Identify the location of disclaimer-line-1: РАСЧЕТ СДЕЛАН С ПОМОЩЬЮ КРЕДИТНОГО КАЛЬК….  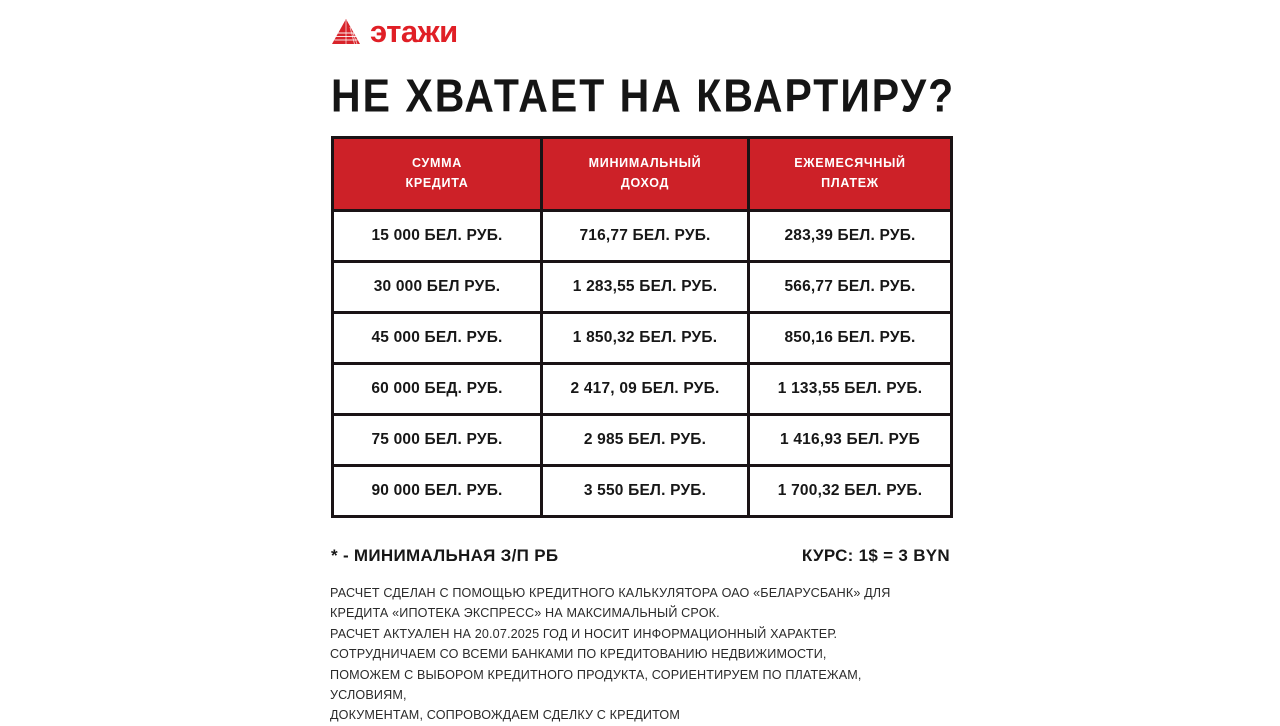
(610, 593).